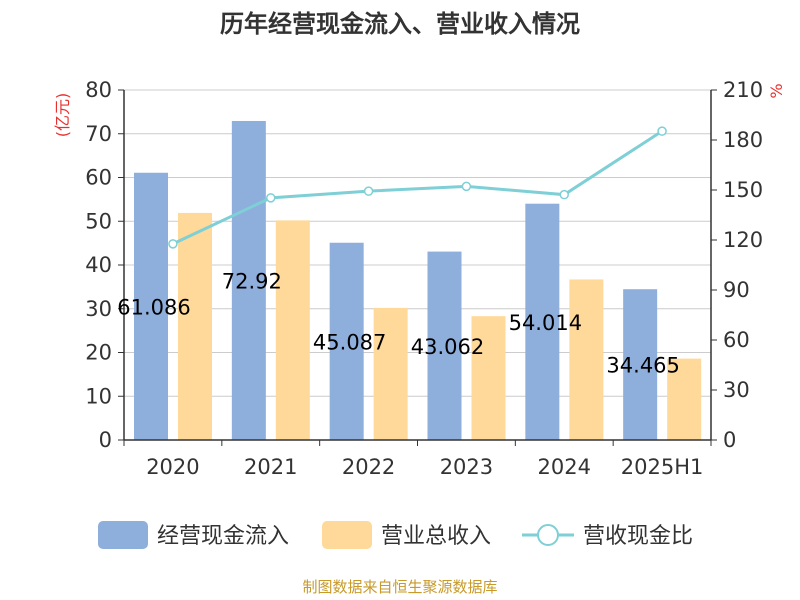  I want to click on legend-label-total-revenue: 营业总收入, so click(436, 536).